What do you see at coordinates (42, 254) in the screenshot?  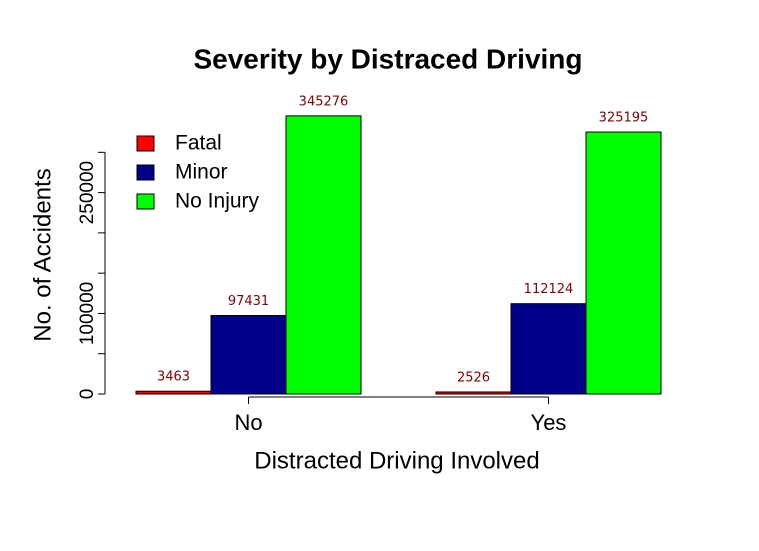 I see `y-axis-label: No. of Accidents` at bounding box center [42, 254].